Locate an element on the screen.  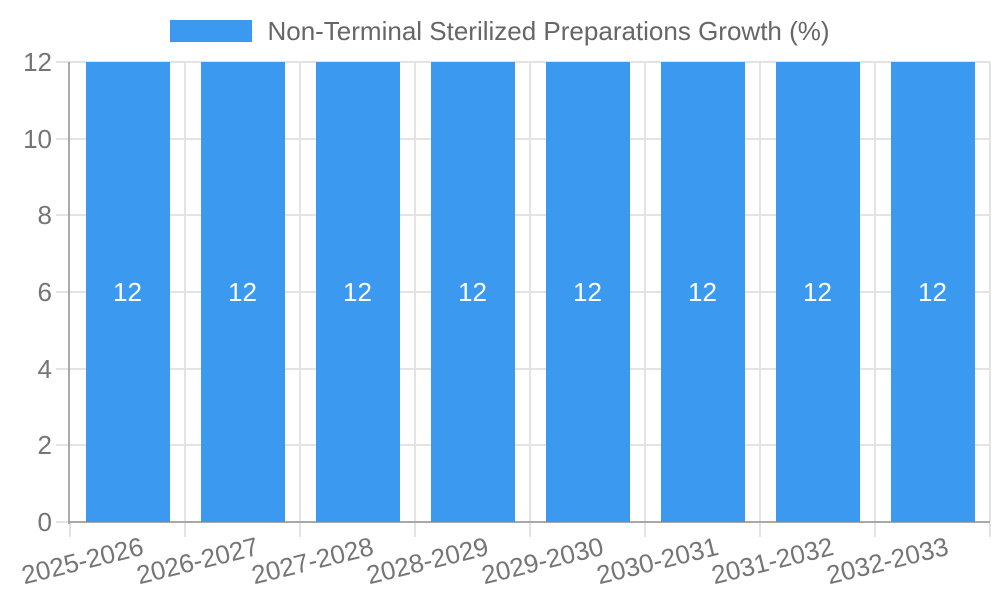
y-axis-label: 8 is located at coordinates (44, 215).